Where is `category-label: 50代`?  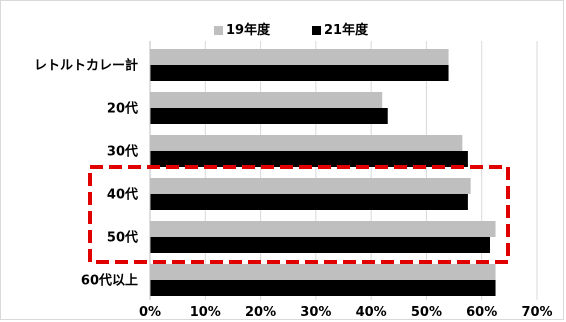 category-label: 50代 is located at coordinates (122, 238).